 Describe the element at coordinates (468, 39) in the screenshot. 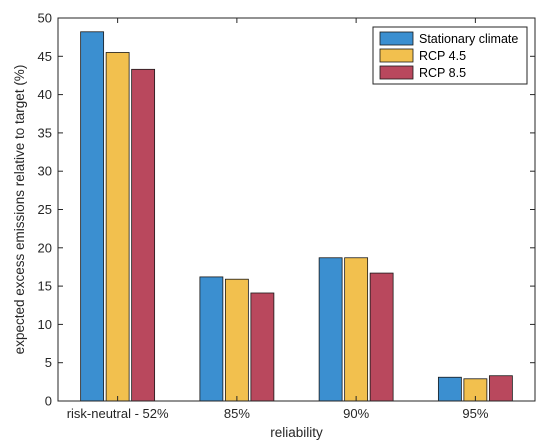

I see `legend-label-1: Stationary climate` at that location.